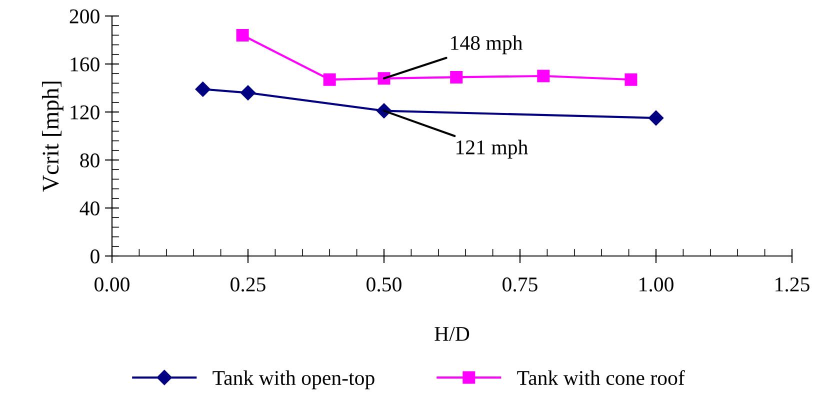 Image resolution: width=818 pixels, height=408 pixels. I want to click on y-tick-label: 120, so click(85, 112).